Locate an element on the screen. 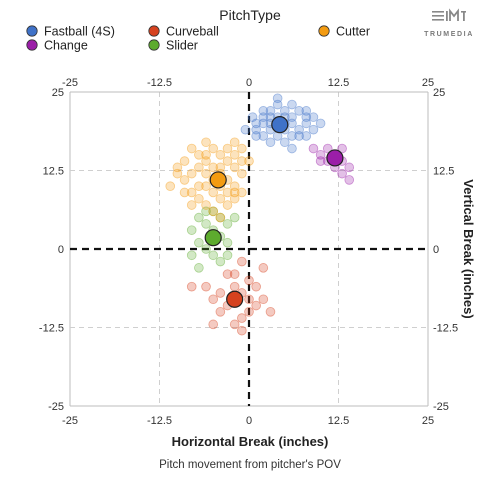  legend-label-cutter: Cutter is located at coordinates (353, 32).